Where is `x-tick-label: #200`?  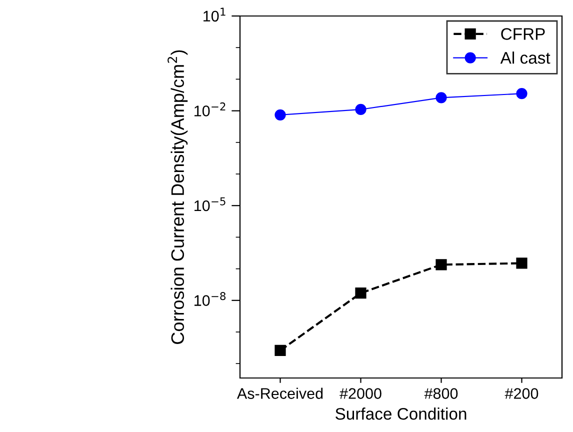 x-tick-label: #200 is located at coordinates (521, 393).